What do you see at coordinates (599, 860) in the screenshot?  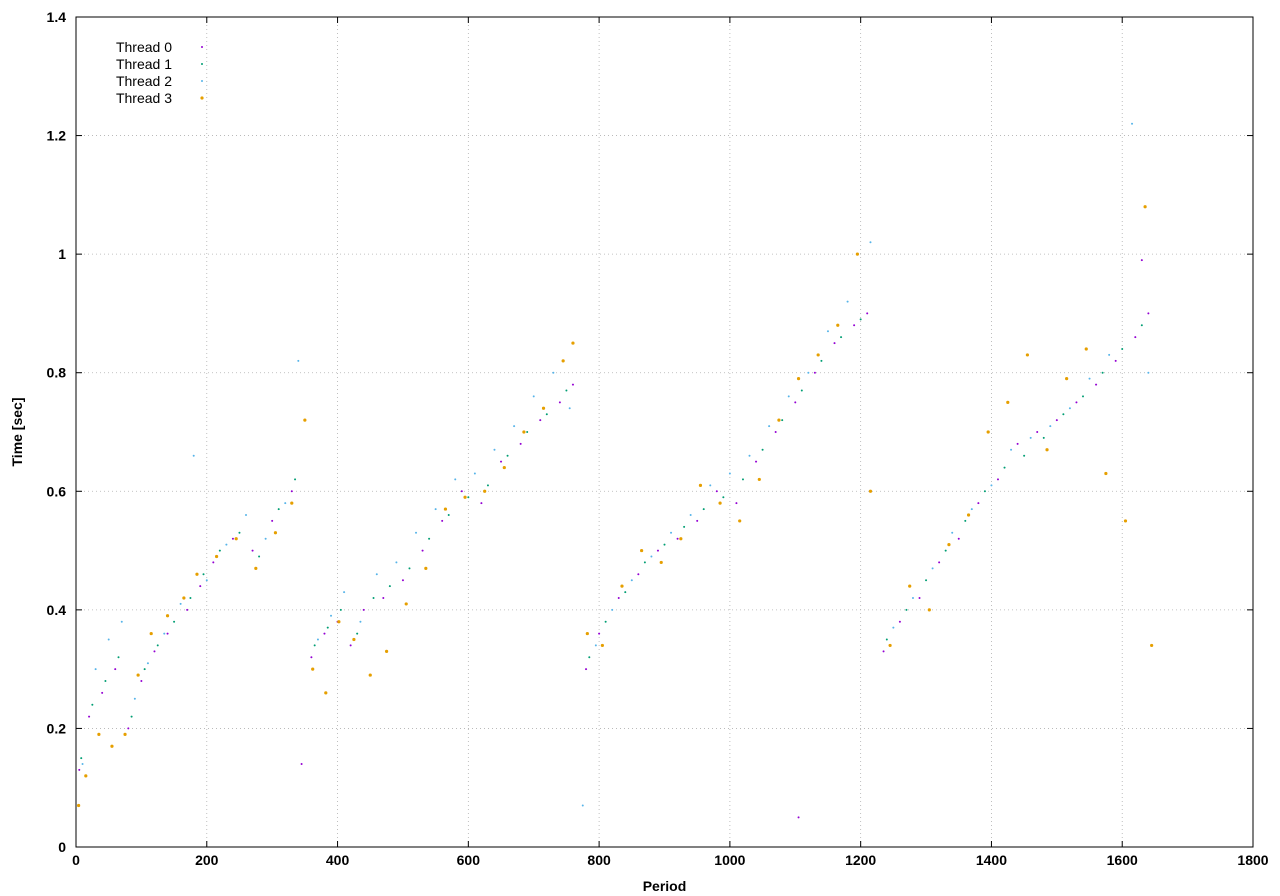 I see `x-tick-label: 800` at bounding box center [599, 860].